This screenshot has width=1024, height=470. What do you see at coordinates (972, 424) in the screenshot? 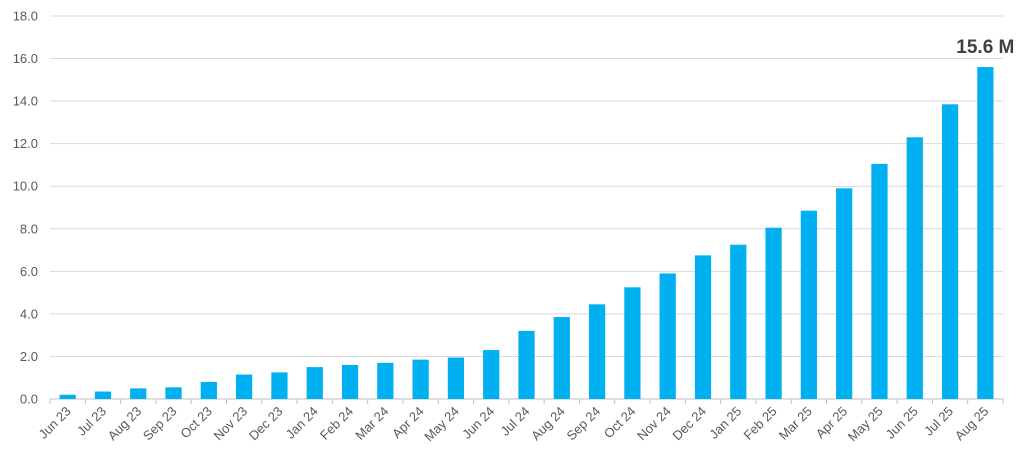
I see `x-tick-label: Aug 25` at bounding box center [972, 424].